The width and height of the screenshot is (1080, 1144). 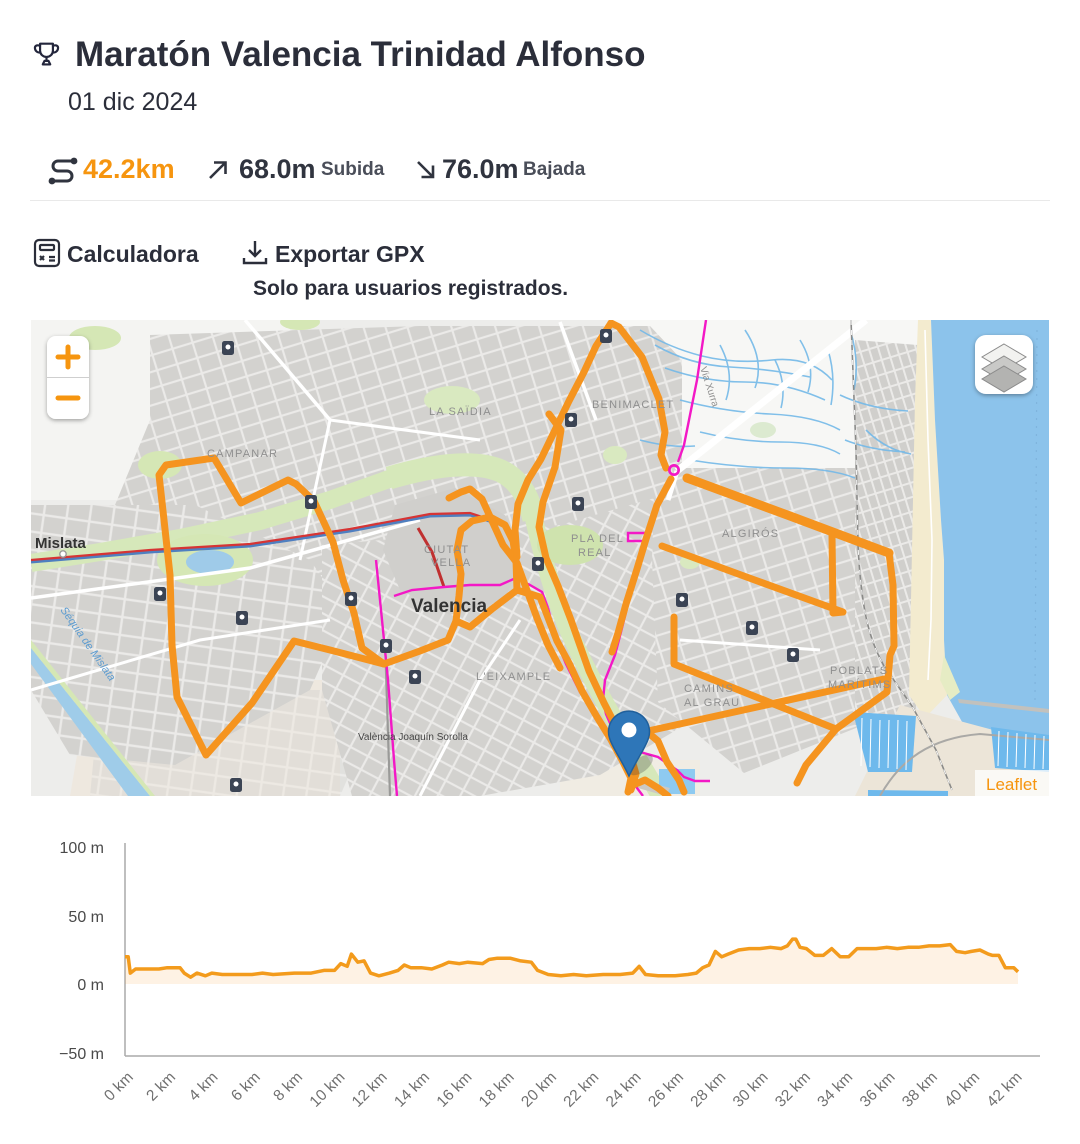 I want to click on svg-text: 28 km, so click(x=708, y=1090).